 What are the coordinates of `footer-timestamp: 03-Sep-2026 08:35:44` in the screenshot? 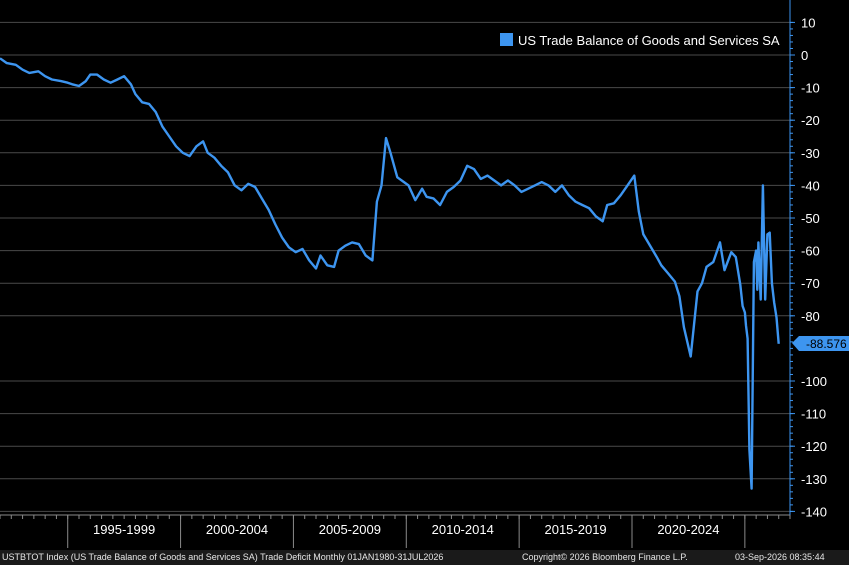 It's located at (780, 557).